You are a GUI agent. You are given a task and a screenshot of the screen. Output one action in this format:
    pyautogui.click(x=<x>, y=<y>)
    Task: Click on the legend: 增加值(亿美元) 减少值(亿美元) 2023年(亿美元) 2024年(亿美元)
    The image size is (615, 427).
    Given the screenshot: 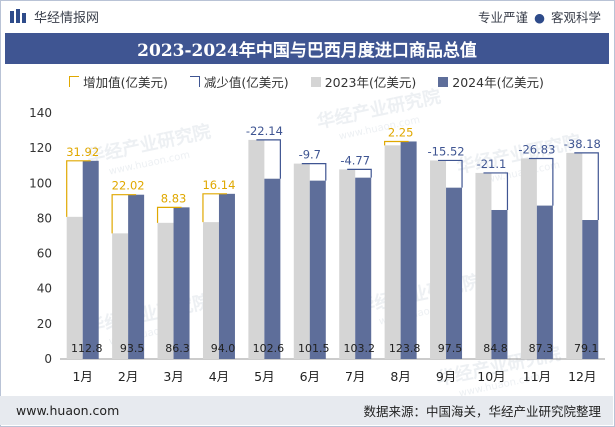 What is the action you would take?
    pyautogui.click(x=306, y=81)
    